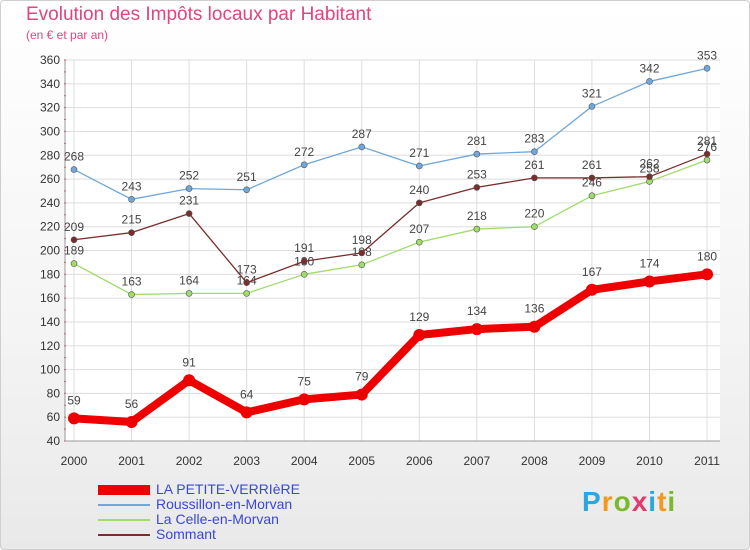 The width and height of the screenshot is (750, 550). What do you see at coordinates (362, 240) in the screenshot?
I see `data-label: 198` at bounding box center [362, 240].